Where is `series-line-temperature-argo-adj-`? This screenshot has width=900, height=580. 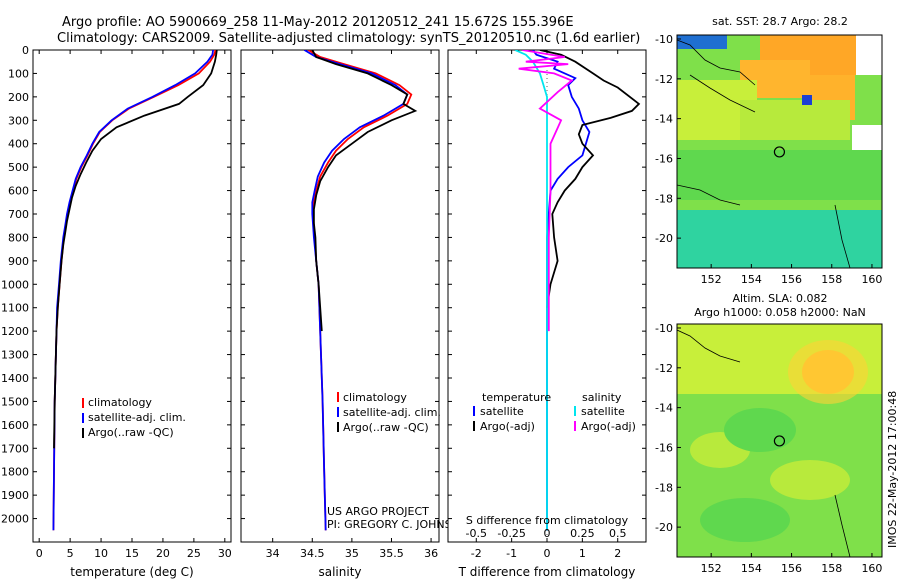 series-line-temperature-argo-adj- is located at coordinates (590, 179).